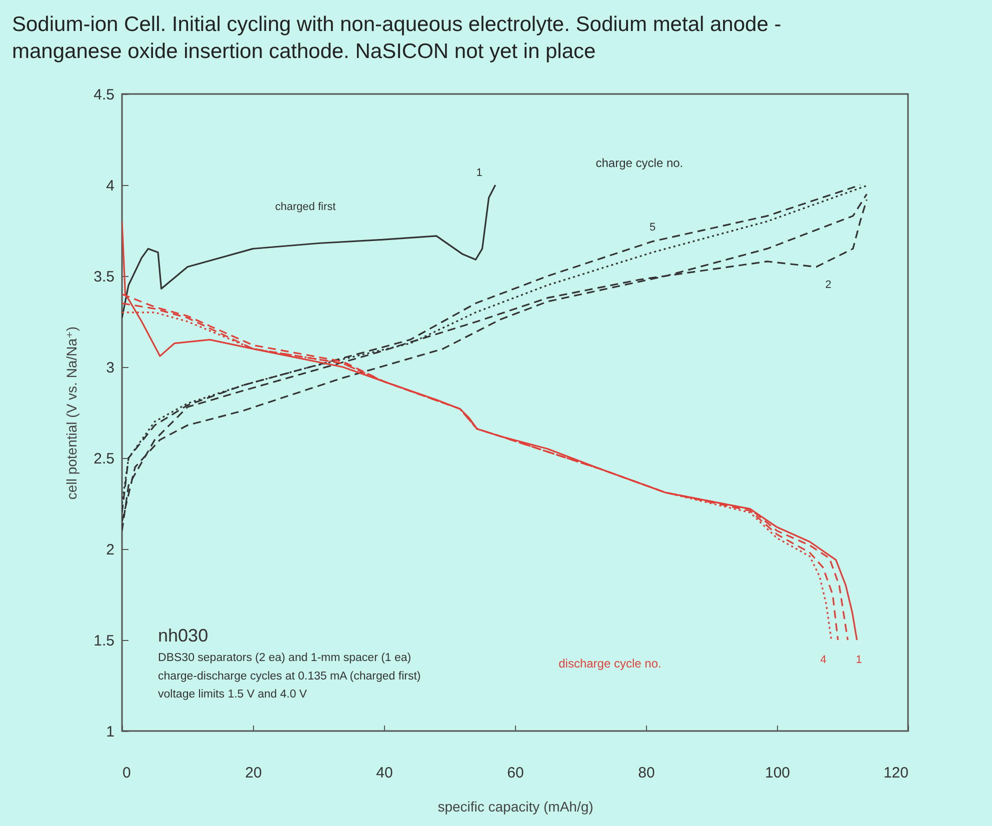 The height and width of the screenshot is (826, 992). Describe the element at coordinates (104, 95) in the screenshot. I see `y-tick-label: 4.5` at that location.